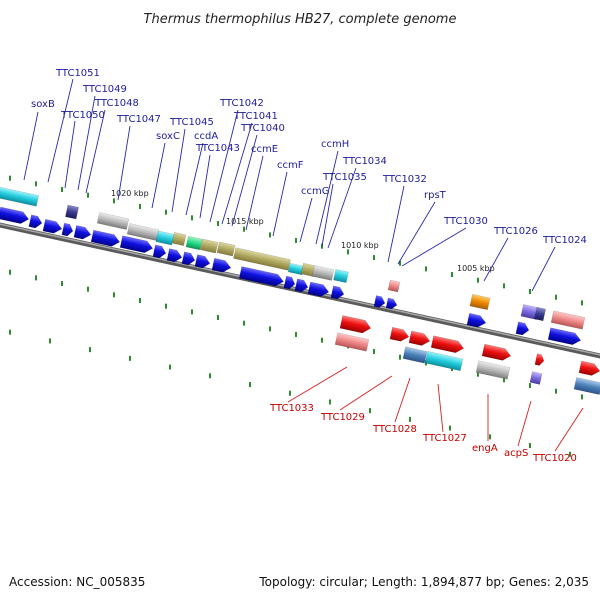 The width and height of the screenshot is (600, 605). Describe the element at coordinates (291, 408) in the screenshot. I see `gene-label-TTC1033: TTC1033` at that location.